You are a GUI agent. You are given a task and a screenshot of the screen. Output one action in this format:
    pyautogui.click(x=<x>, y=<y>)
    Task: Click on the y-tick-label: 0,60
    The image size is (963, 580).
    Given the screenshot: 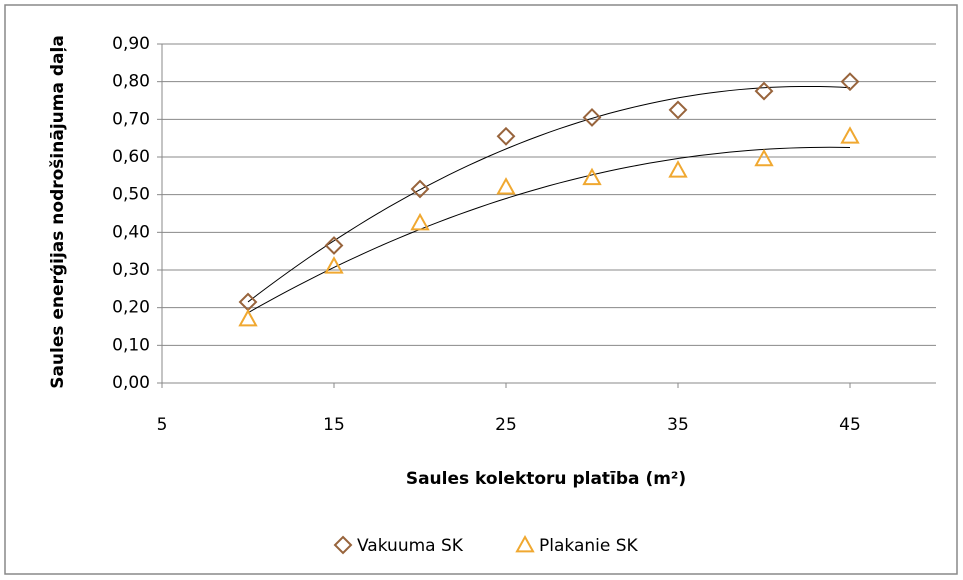 What is the action you would take?
    pyautogui.click(x=131, y=157)
    